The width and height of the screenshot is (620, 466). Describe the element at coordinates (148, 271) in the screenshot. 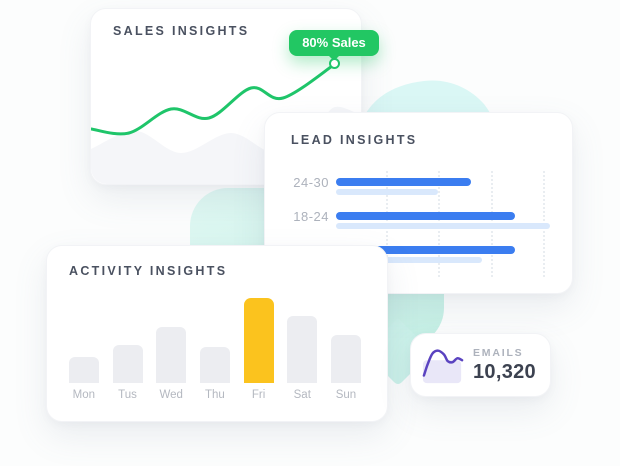

I see `activity-card-title: ACTIVITY INSIGHTS` at that location.